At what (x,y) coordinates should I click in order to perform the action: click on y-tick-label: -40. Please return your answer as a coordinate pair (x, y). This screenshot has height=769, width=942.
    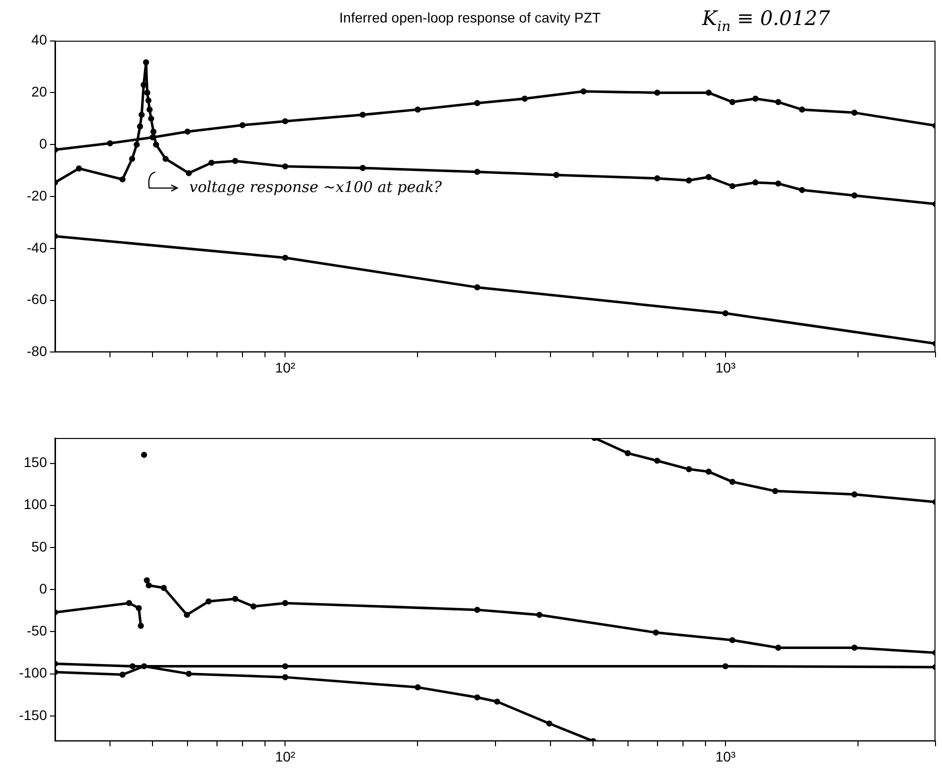
    Looking at the image, I should click on (37, 247).